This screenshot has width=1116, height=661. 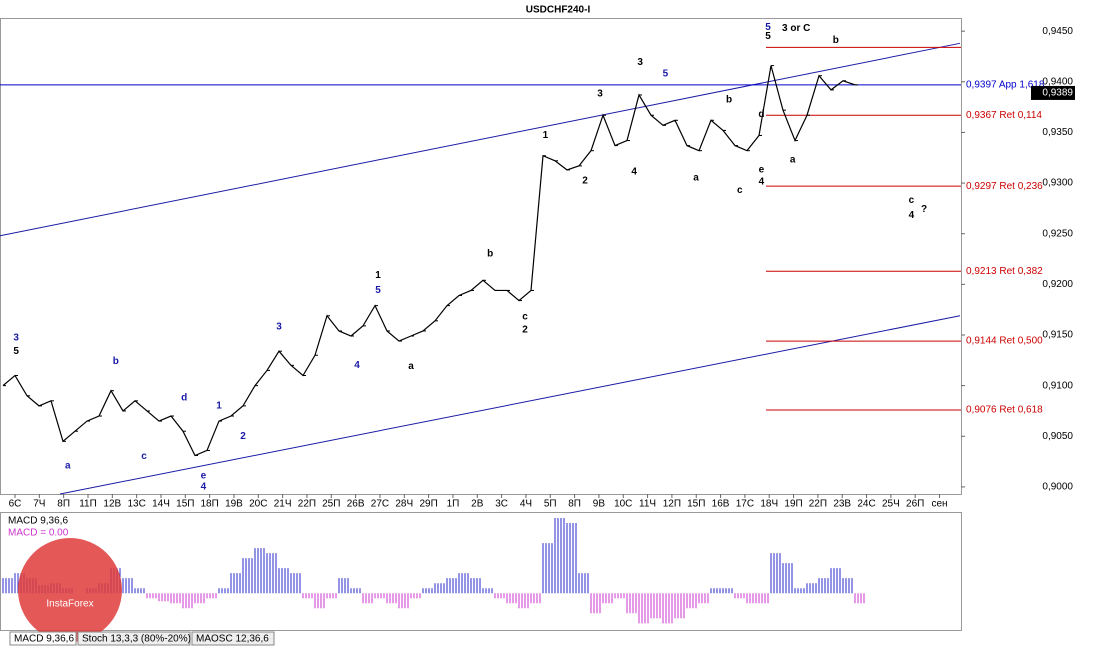 I want to click on tab-label: Stoch 13,3,3 (80%-20%), so click(x=136, y=639).